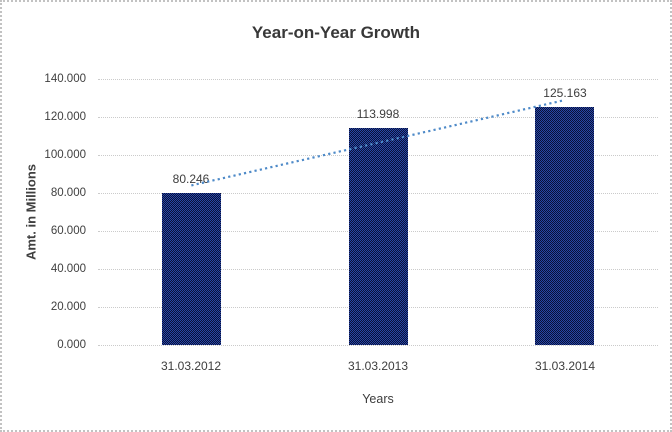  I want to click on bar-value-label: 80.246, so click(191, 179).